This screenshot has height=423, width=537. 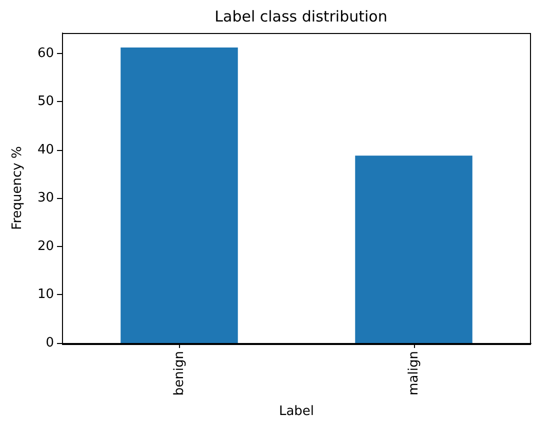 I want to click on y-tick-label: 30, so click(x=45, y=198).